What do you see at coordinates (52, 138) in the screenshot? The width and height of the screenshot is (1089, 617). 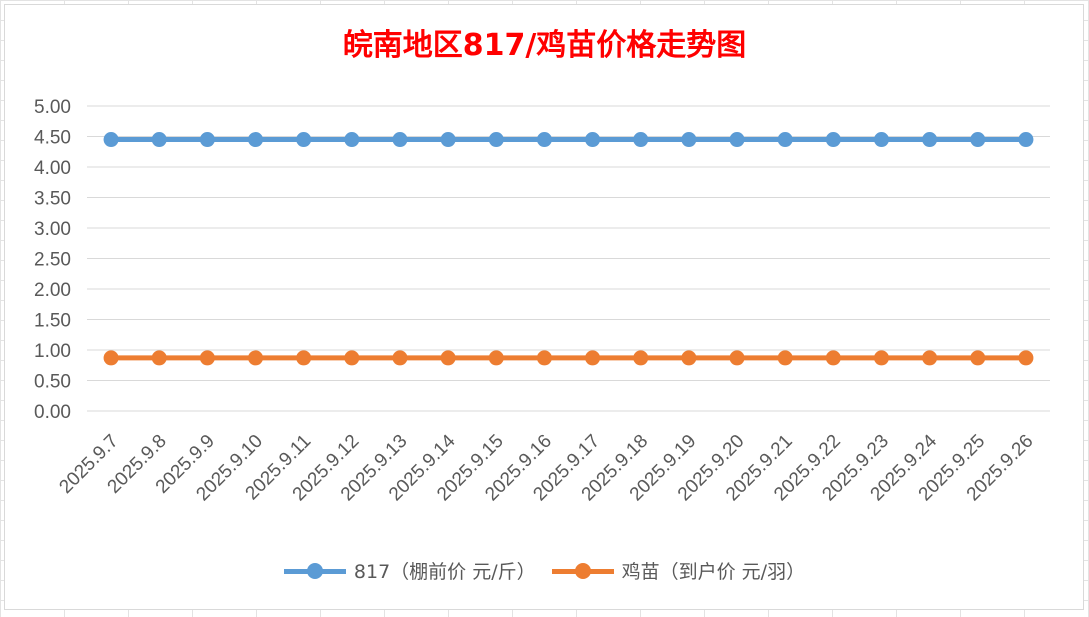 I see `y-tick-label: 4.50` at bounding box center [52, 138].